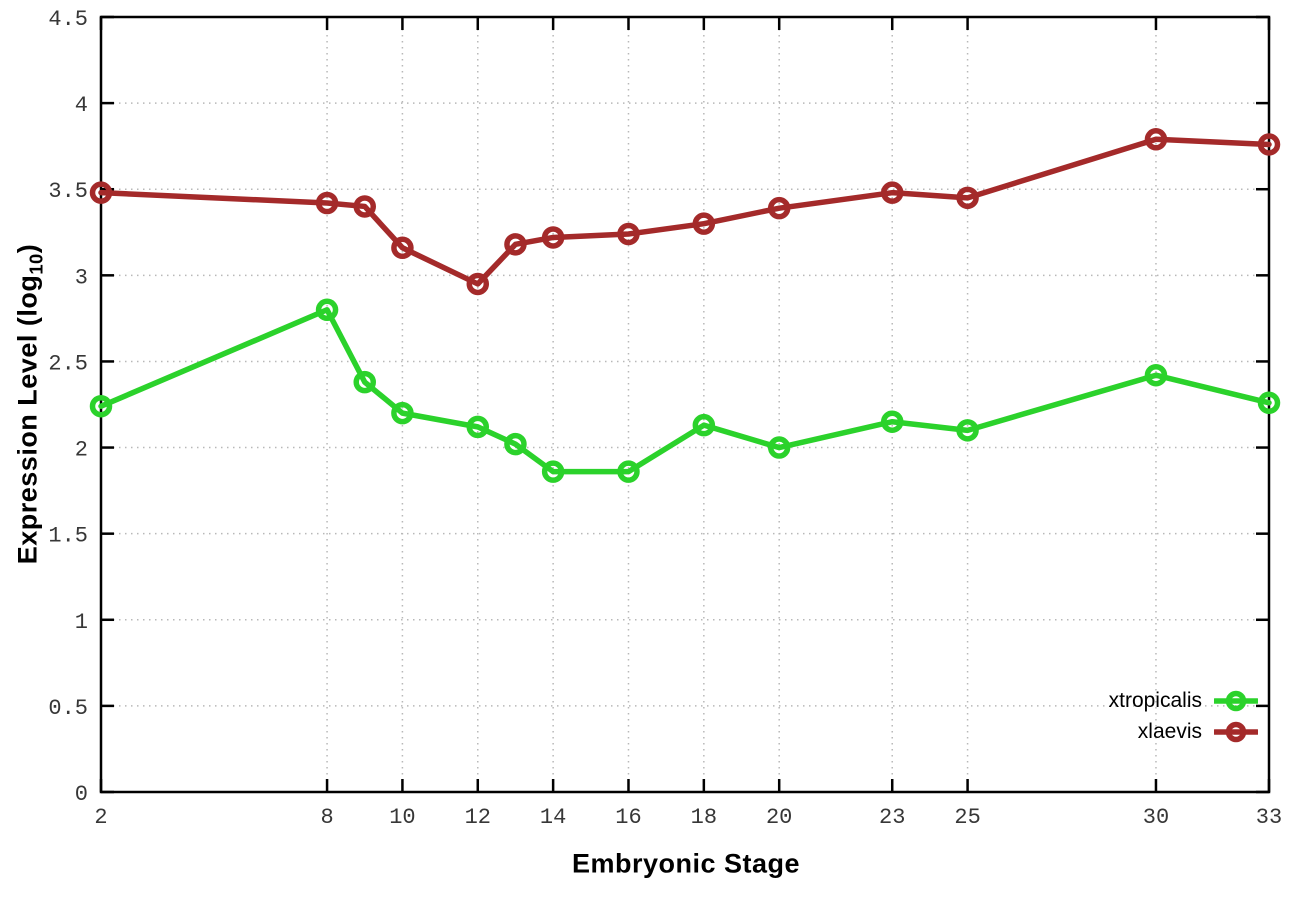  I want to click on y-axis-title: Expression Level (log10), so click(29, 404).